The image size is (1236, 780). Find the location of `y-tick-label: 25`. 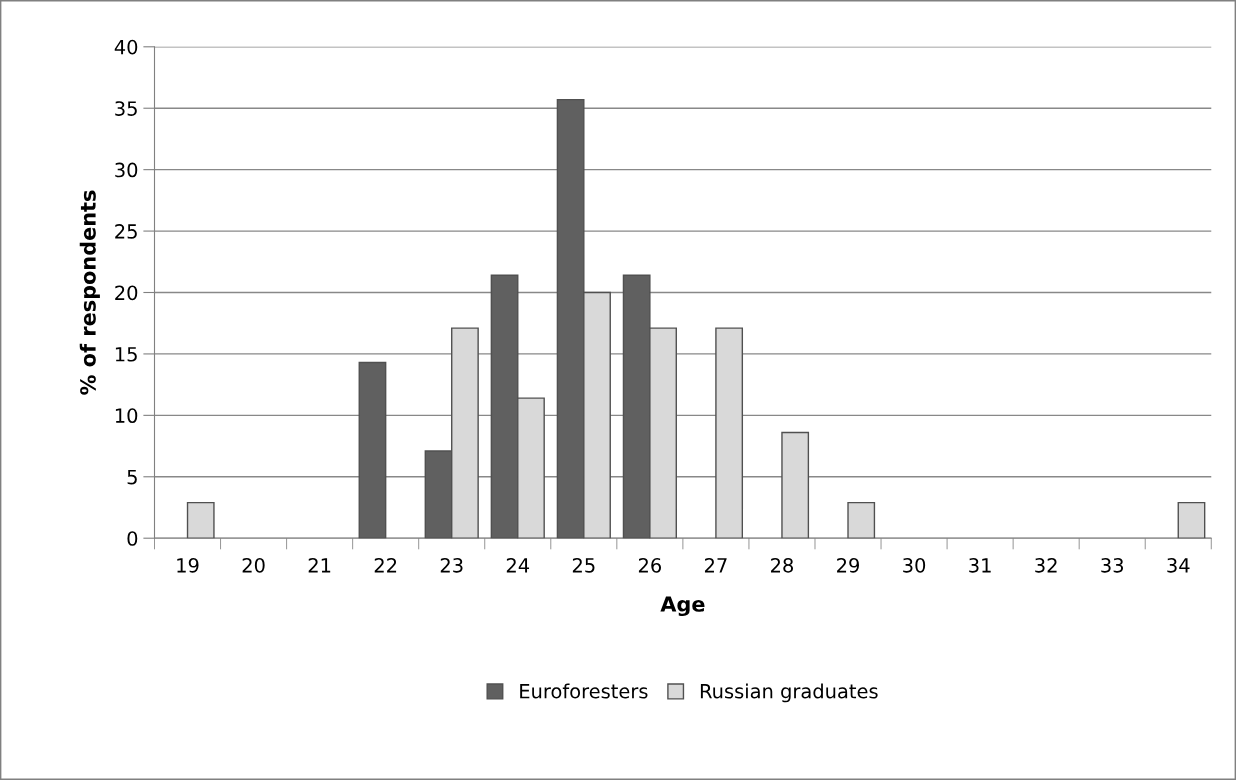

y-tick-label: 25 is located at coordinates (126, 231).